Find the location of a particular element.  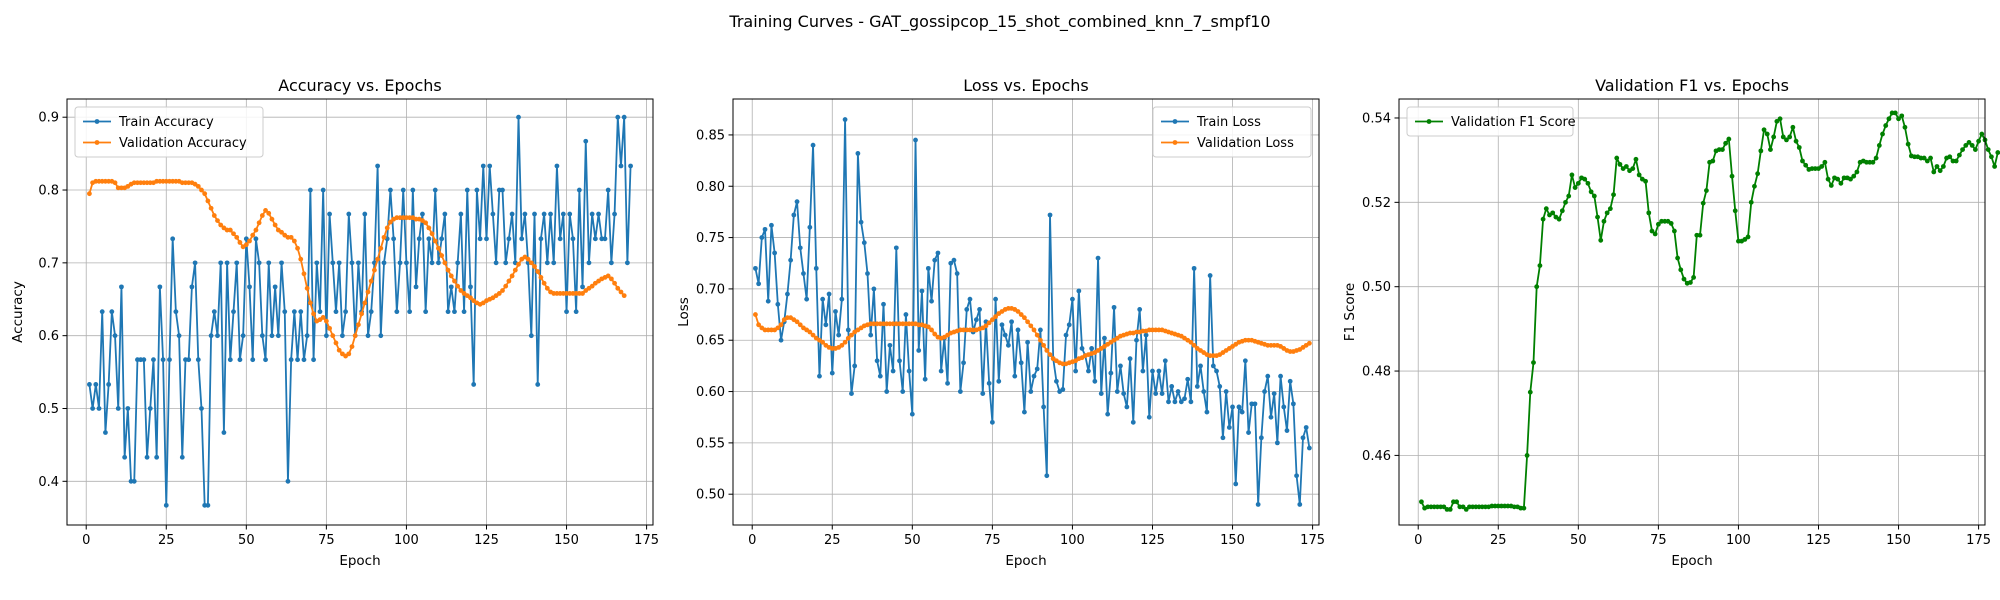

loss-y-axis-label: Loss is located at coordinates (684, 312).